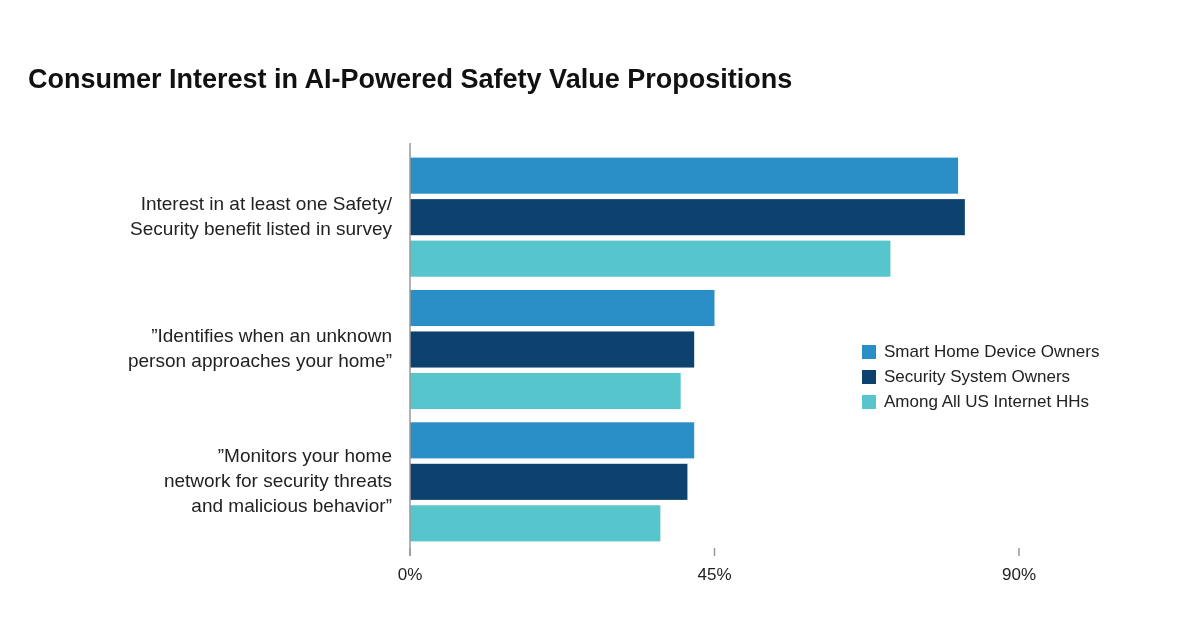 This screenshot has height=628, width=1201. What do you see at coordinates (1019, 574) in the screenshot?
I see `x-tick-label: 90%` at bounding box center [1019, 574].